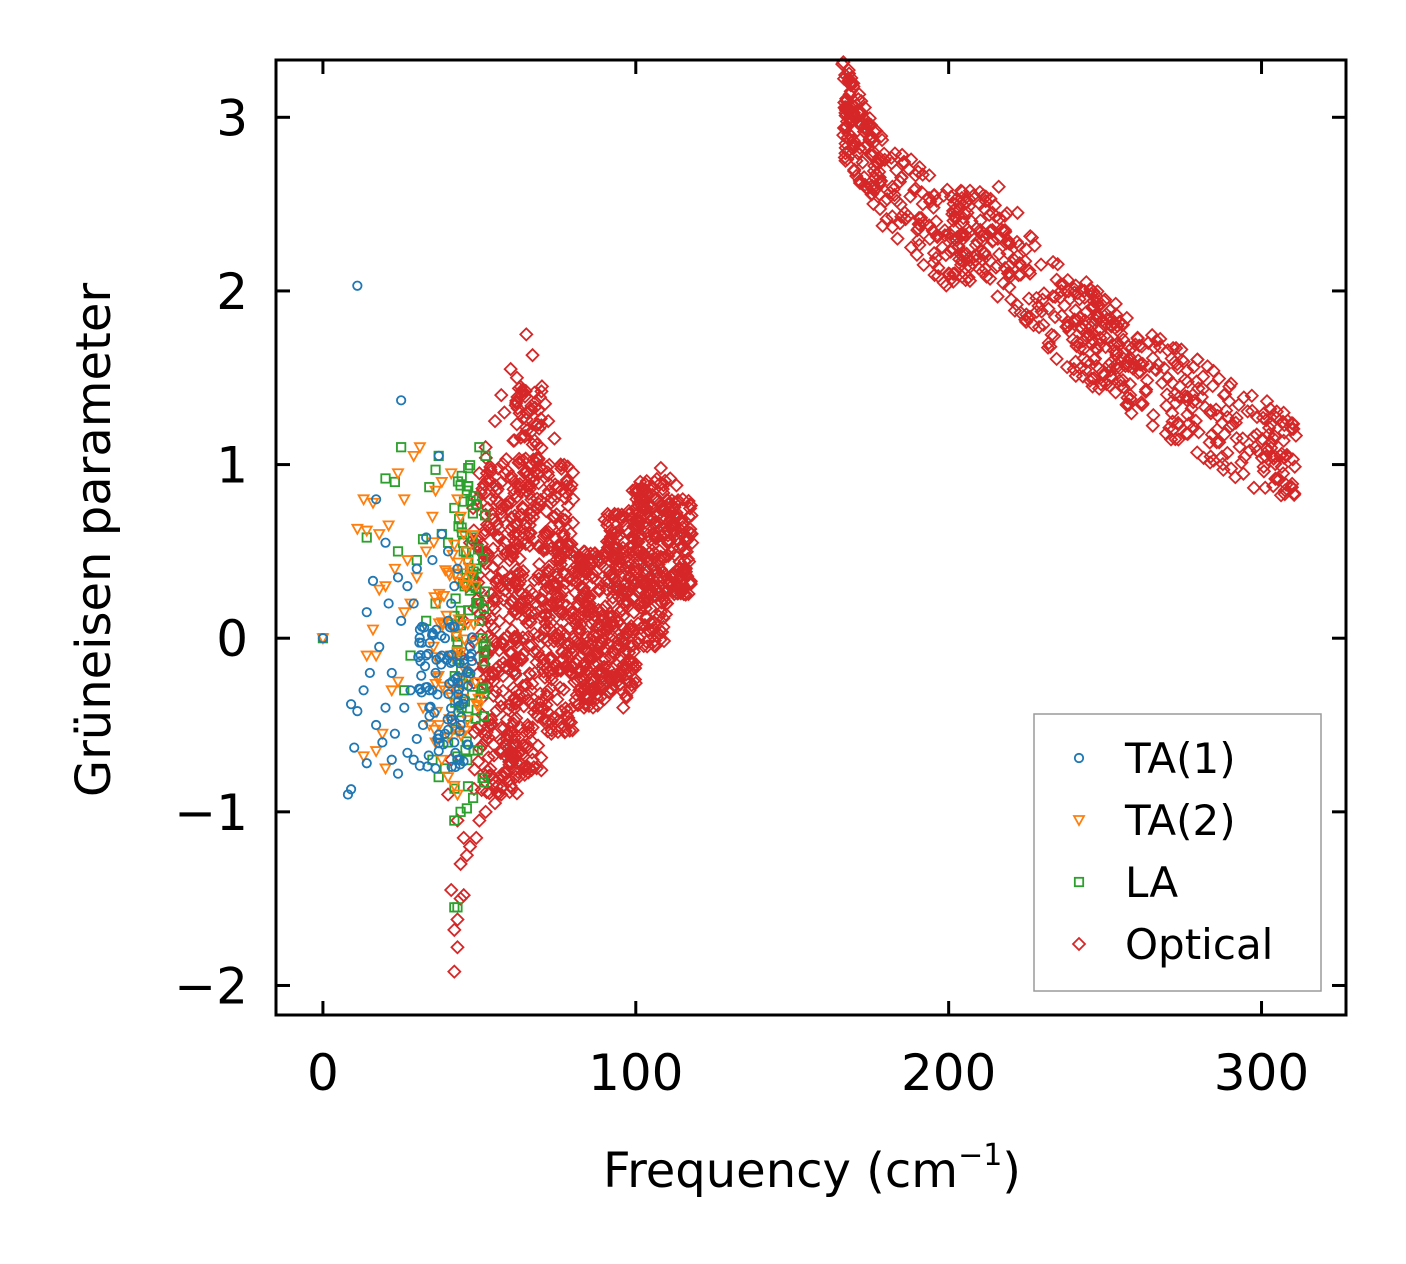 The height and width of the screenshot is (1264, 1406). I want to click on y-tick-label: 3, so click(232, 118).